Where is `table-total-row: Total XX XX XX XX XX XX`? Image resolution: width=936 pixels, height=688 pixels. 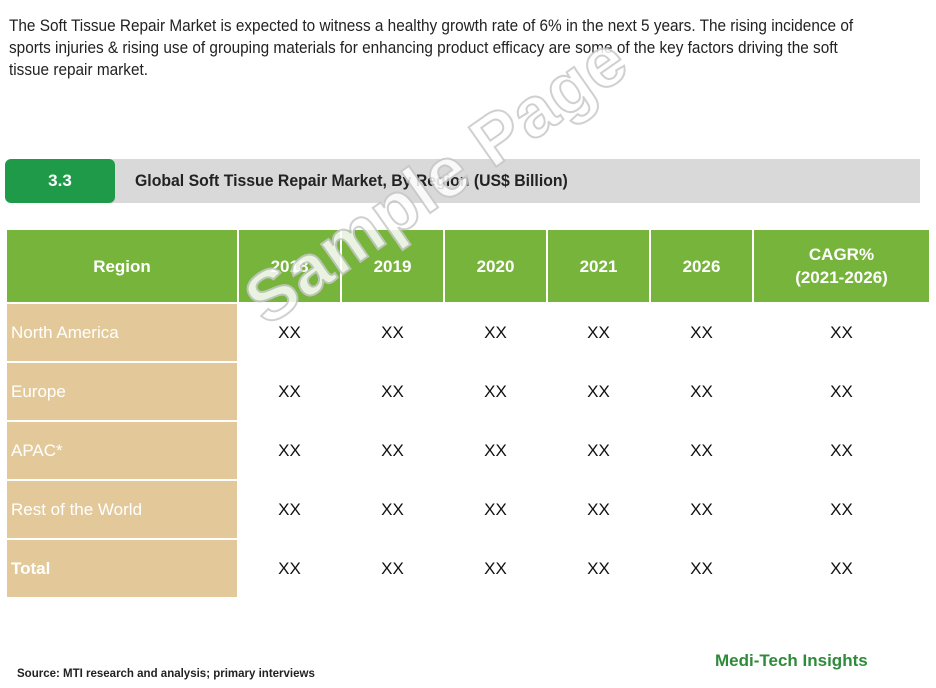
table-total-row: Total XX XX XX XX XX XX is located at coordinates (468, 568).